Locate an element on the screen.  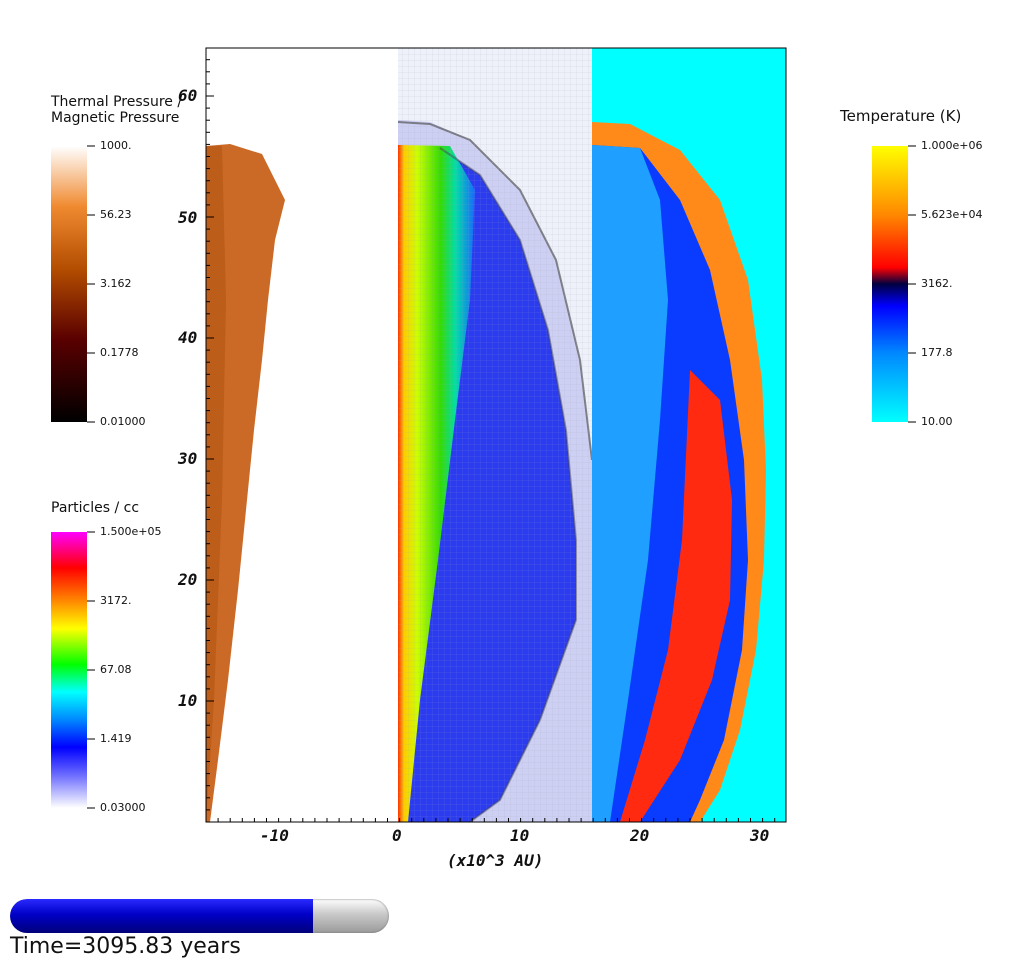
density-tick: 3172. is located at coordinates (116, 600).